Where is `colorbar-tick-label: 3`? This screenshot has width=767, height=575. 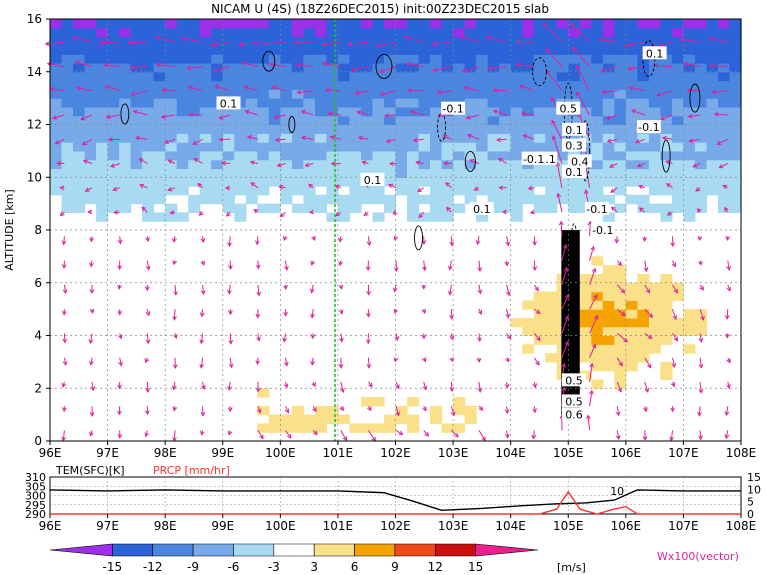 colorbar-tick-label: 3 is located at coordinates (314, 567).